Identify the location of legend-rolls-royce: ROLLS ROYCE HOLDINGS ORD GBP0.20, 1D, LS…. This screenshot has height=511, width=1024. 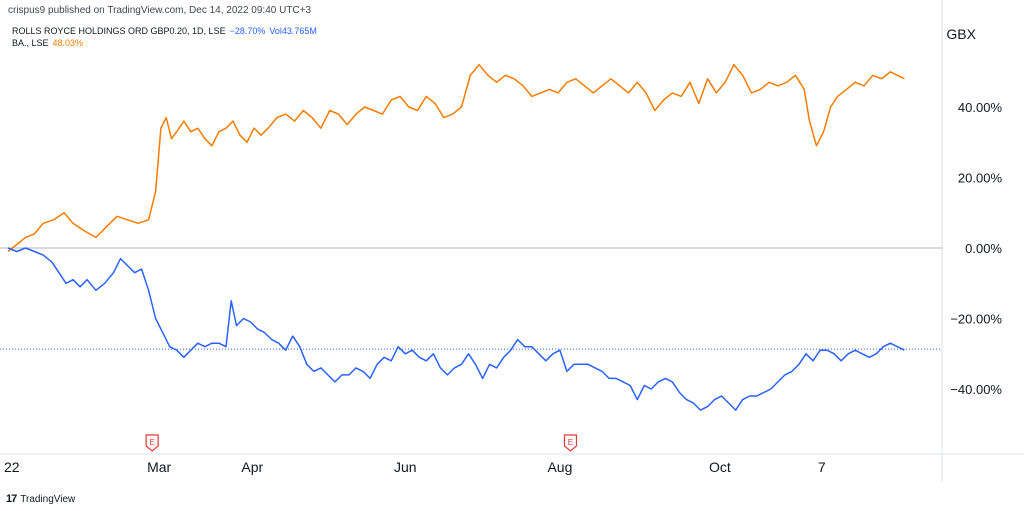
(164, 31).